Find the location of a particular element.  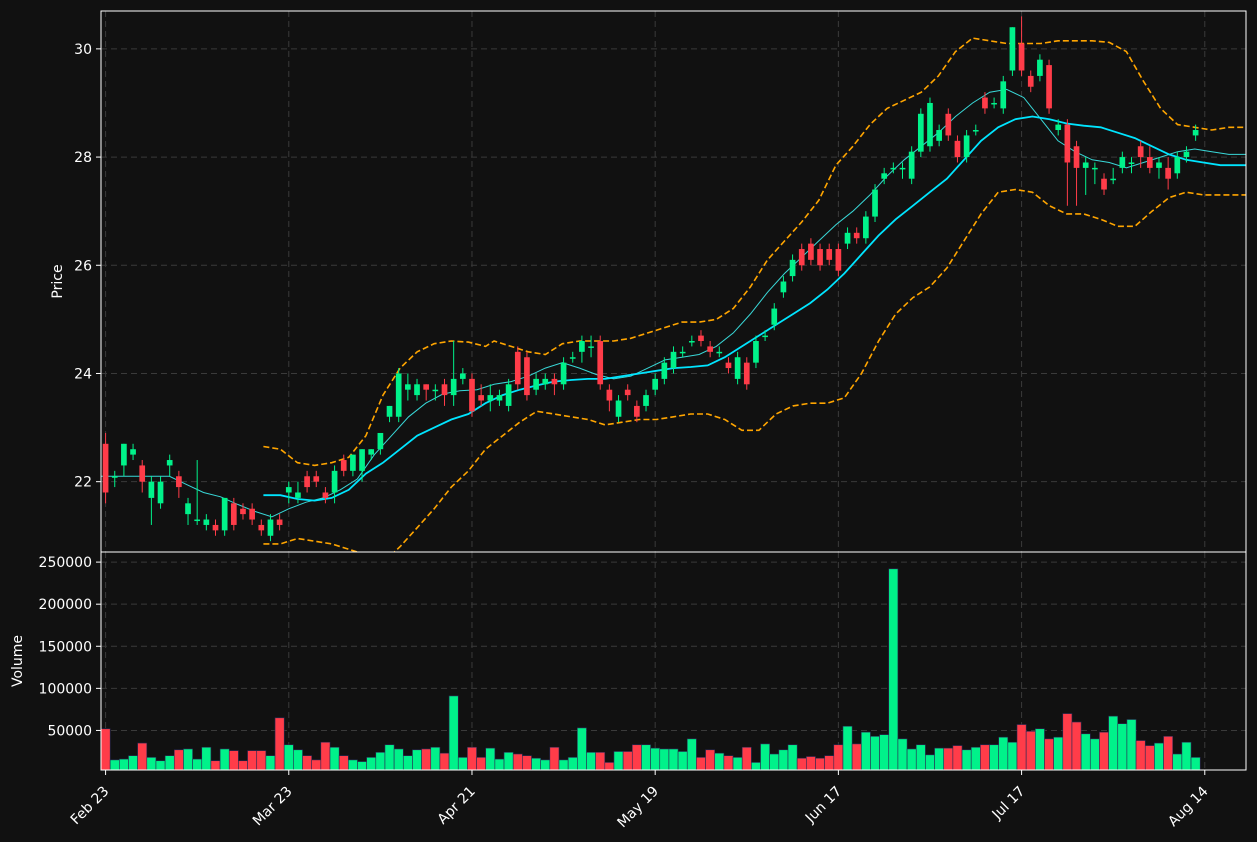

volume-tick-label: 250000 is located at coordinates (65, 563).